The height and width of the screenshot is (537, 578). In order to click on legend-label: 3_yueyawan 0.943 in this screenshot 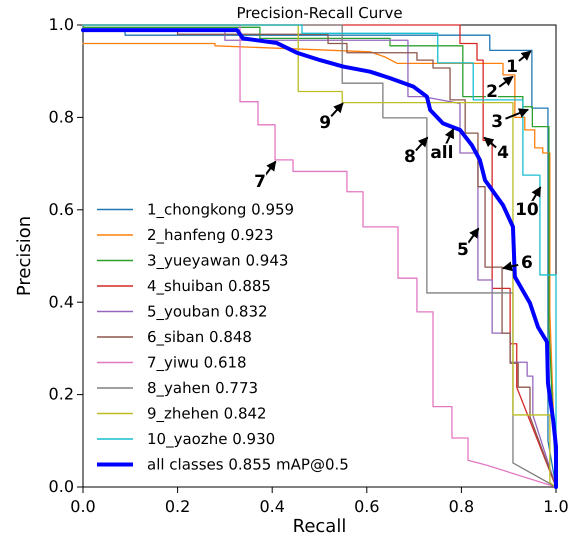, I will do `click(217, 261)`.